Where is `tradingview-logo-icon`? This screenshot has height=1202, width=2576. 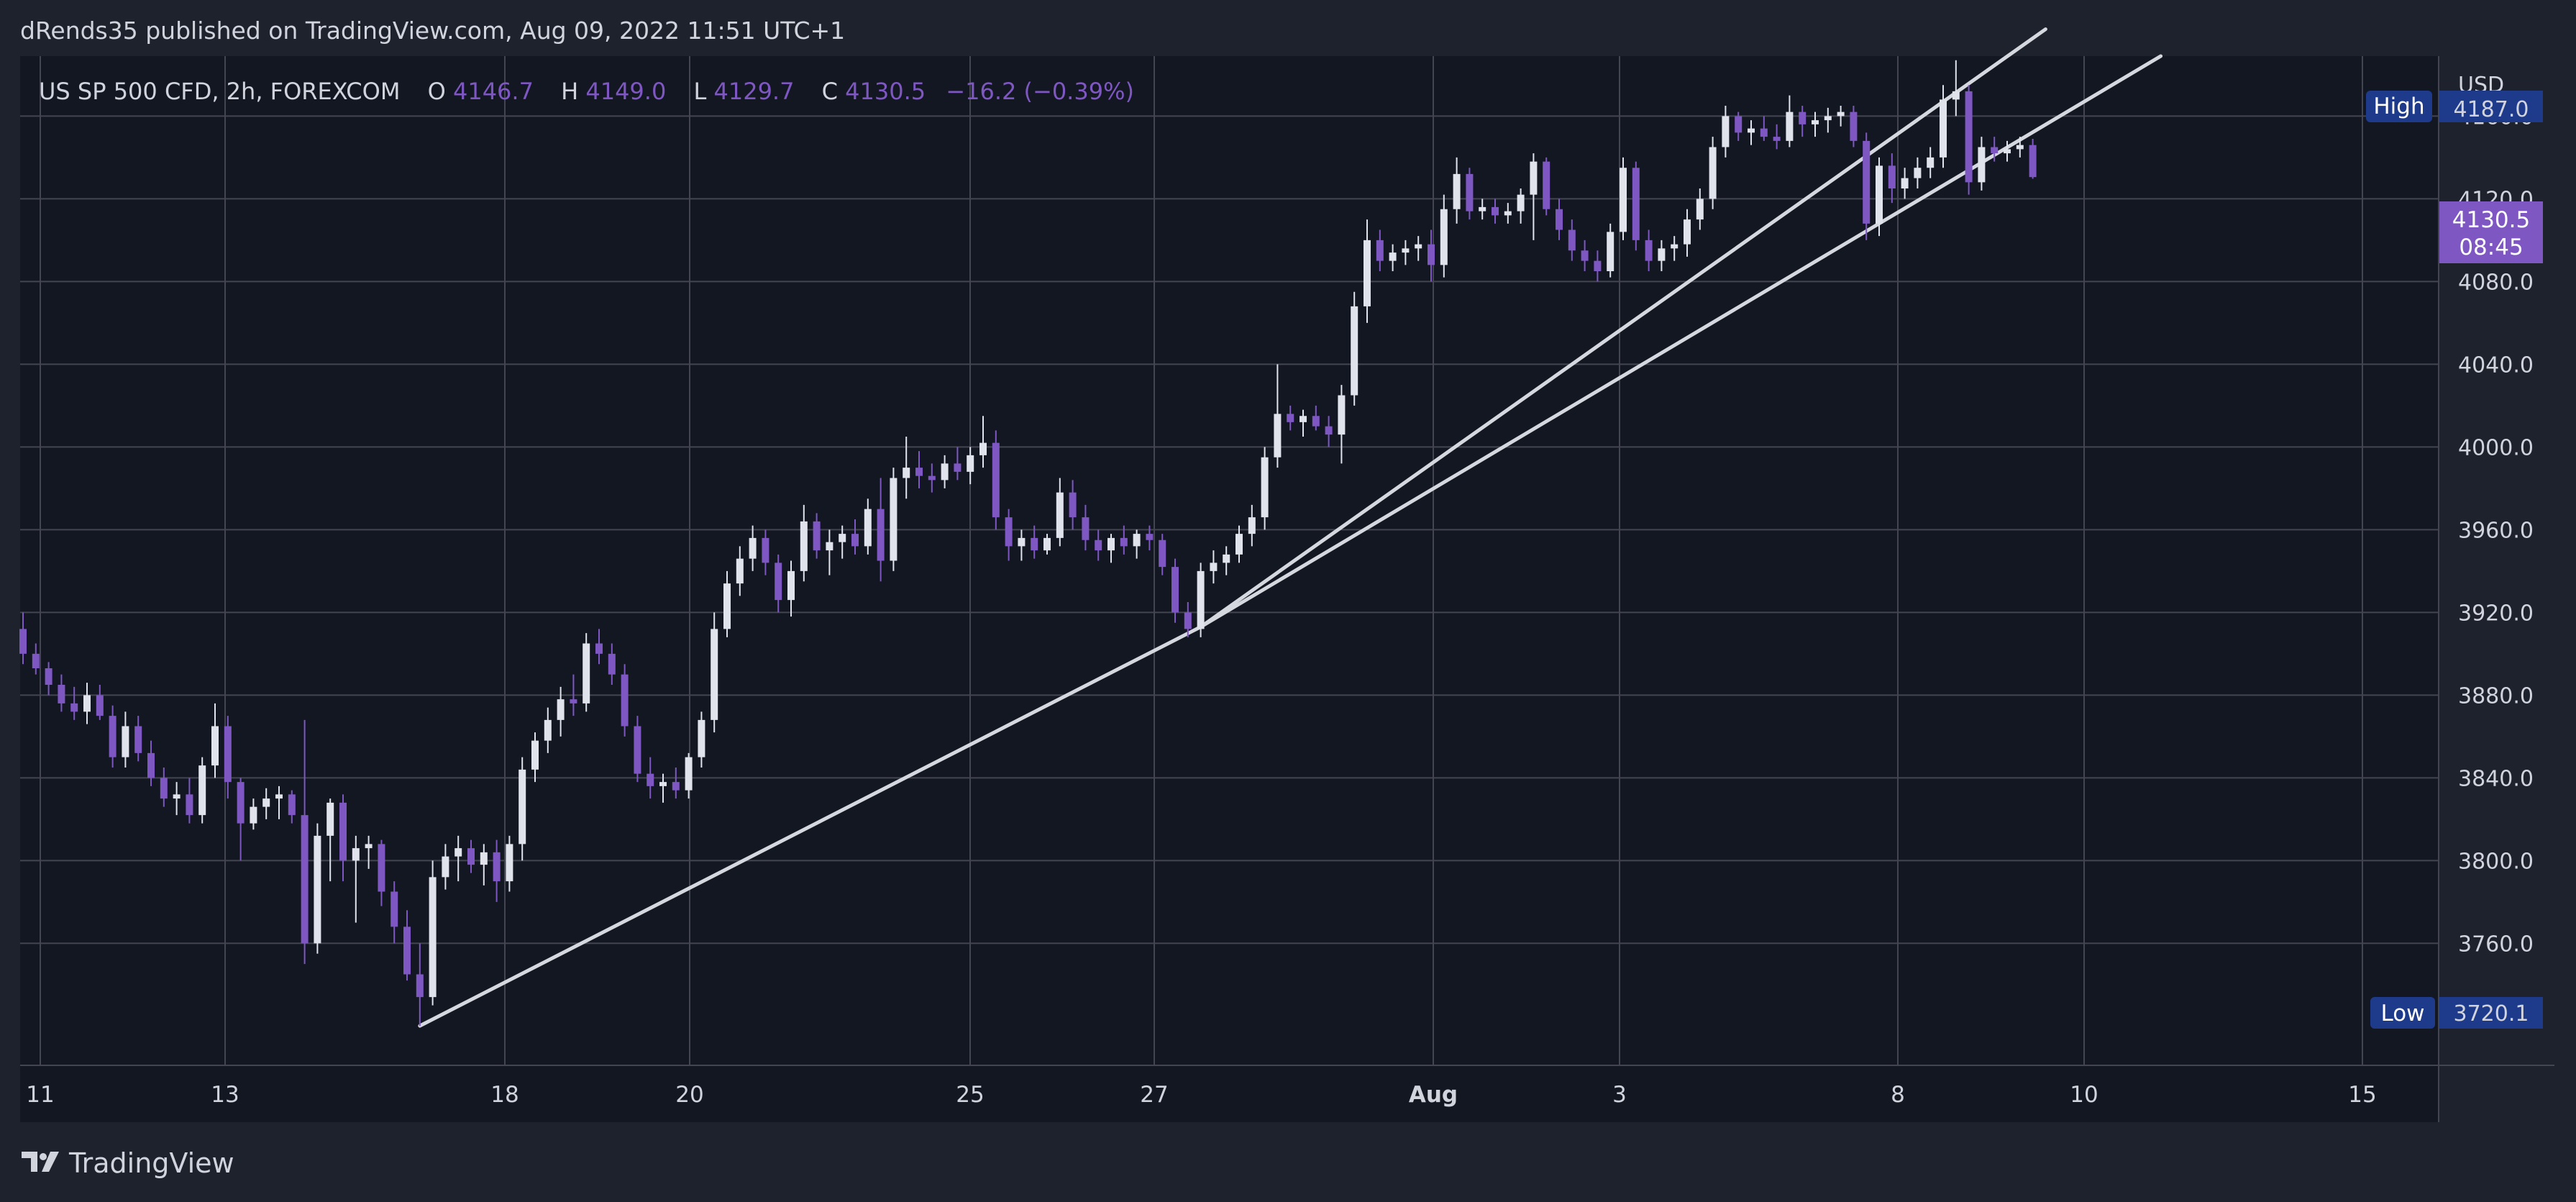 tradingview-logo-icon is located at coordinates (40, 1162).